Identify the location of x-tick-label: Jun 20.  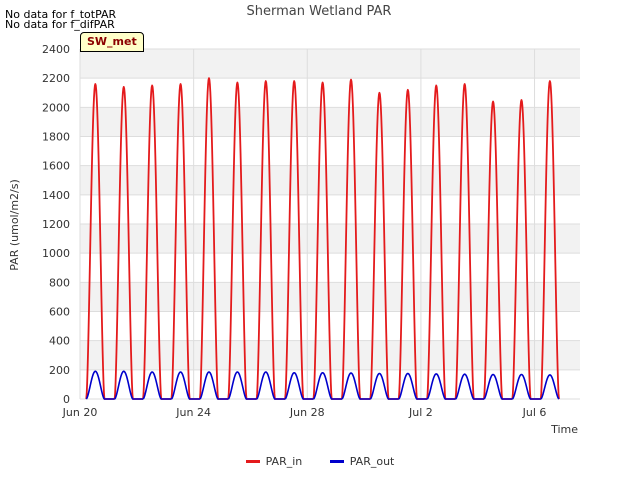
(80, 412).